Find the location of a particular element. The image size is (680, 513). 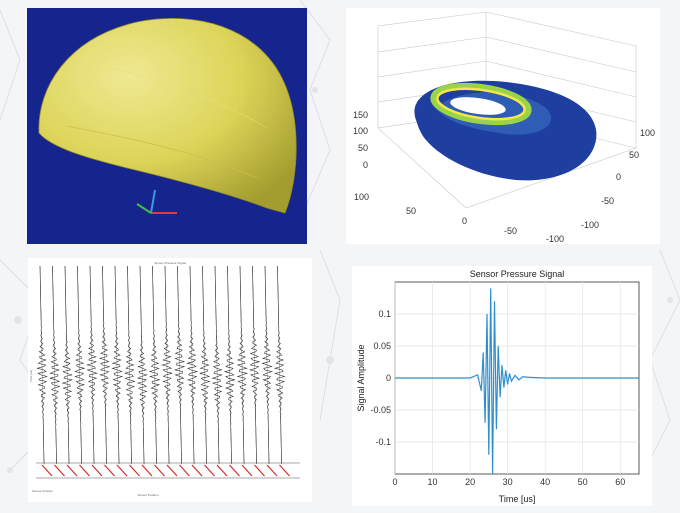

y-tick: 50 is located at coordinates (634, 155).